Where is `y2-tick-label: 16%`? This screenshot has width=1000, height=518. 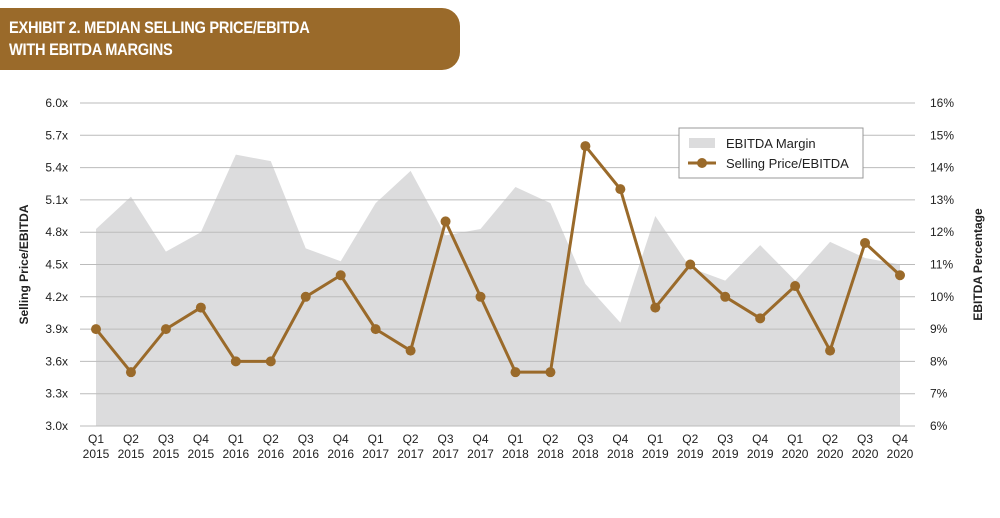 y2-tick-label: 16% is located at coordinates (942, 103).